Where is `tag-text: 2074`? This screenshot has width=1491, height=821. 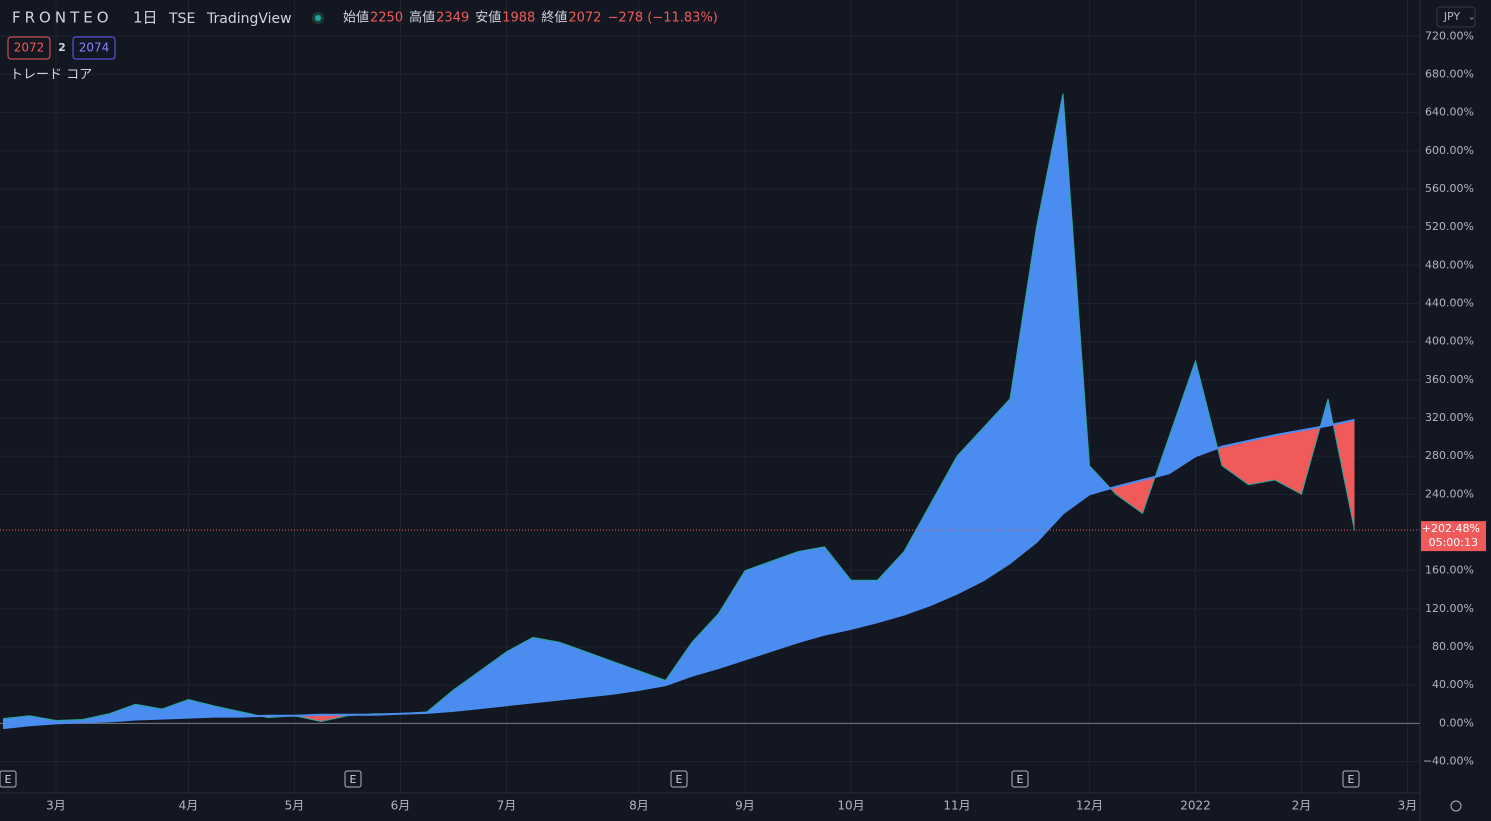 tag-text: 2074 is located at coordinates (94, 48).